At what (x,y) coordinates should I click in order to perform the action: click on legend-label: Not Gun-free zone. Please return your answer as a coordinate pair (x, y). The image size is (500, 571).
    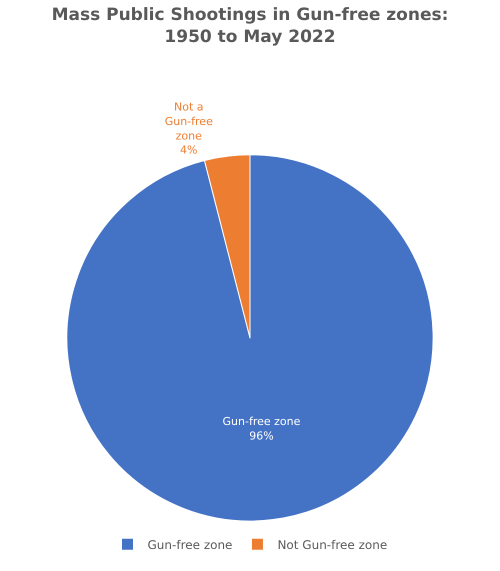
    Looking at the image, I should click on (332, 545).